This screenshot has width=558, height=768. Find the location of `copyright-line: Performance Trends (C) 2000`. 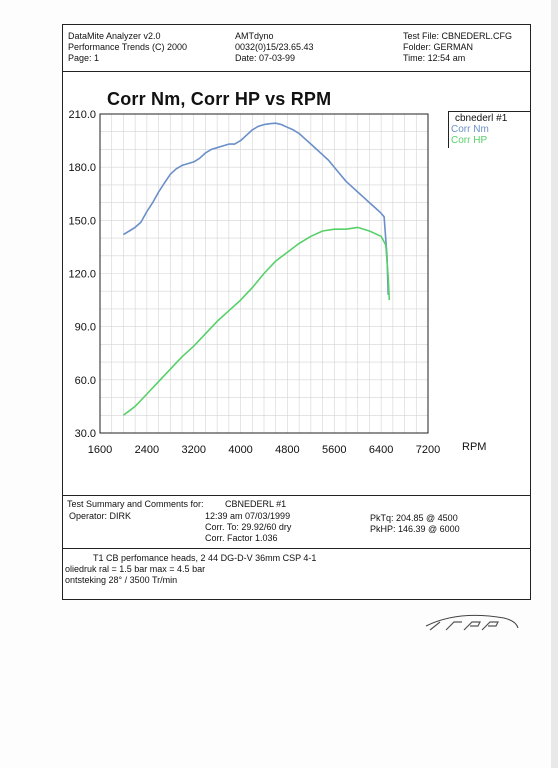

copyright-line: Performance Trends (C) 2000 is located at coordinates (128, 47).